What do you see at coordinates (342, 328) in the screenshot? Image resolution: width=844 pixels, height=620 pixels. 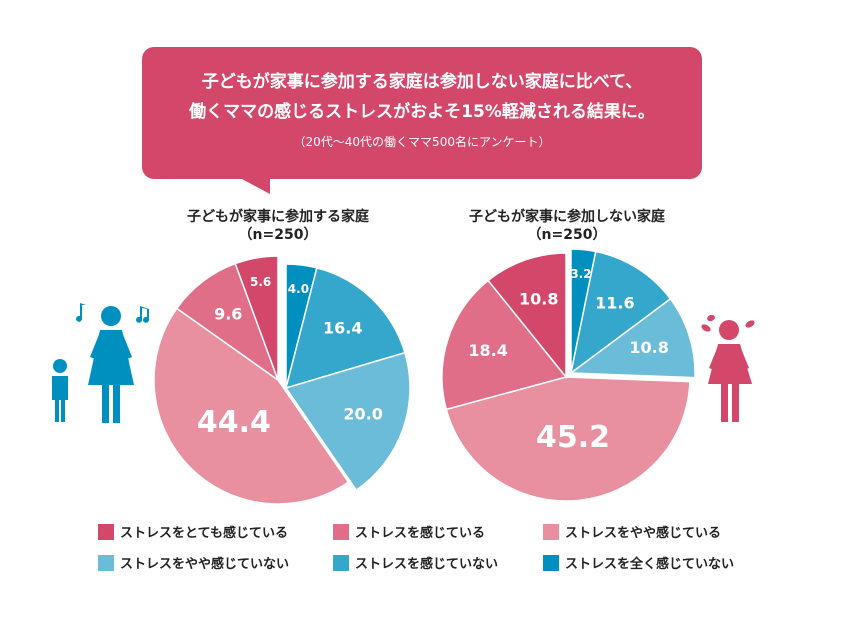 I see `pie1-data-label: 16.4` at bounding box center [342, 328].